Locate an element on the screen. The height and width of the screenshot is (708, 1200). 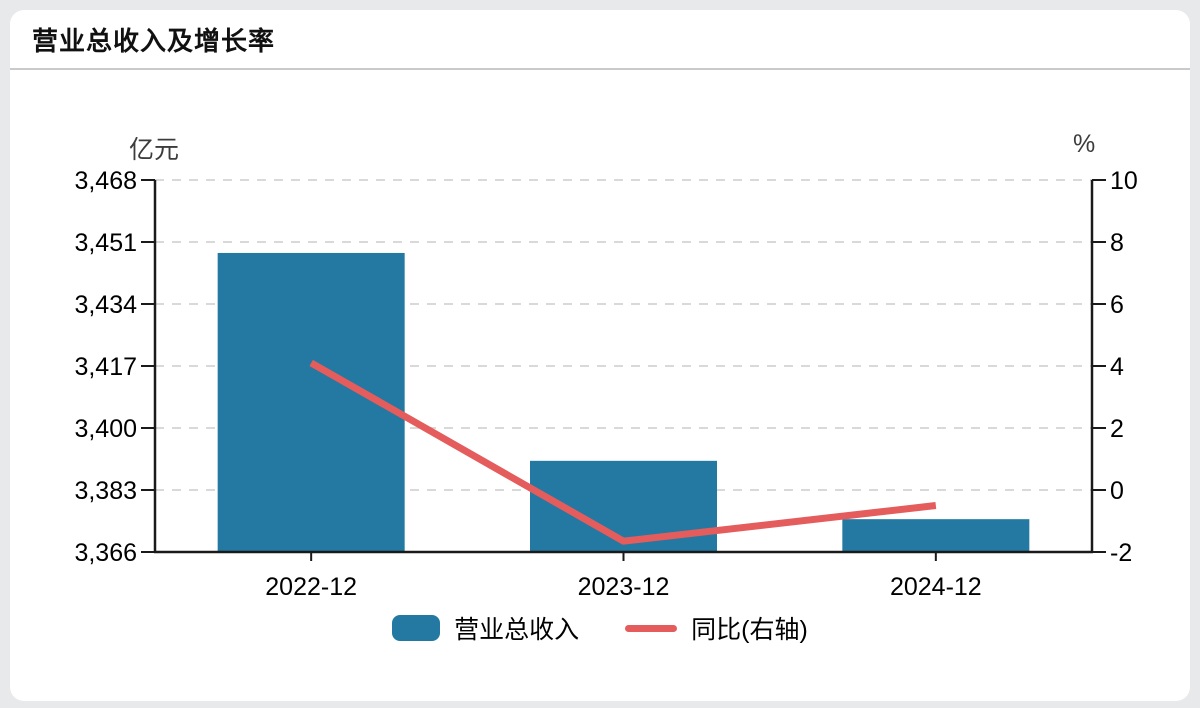
left-tick-label: 3,434 is located at coordinates (105, 305).